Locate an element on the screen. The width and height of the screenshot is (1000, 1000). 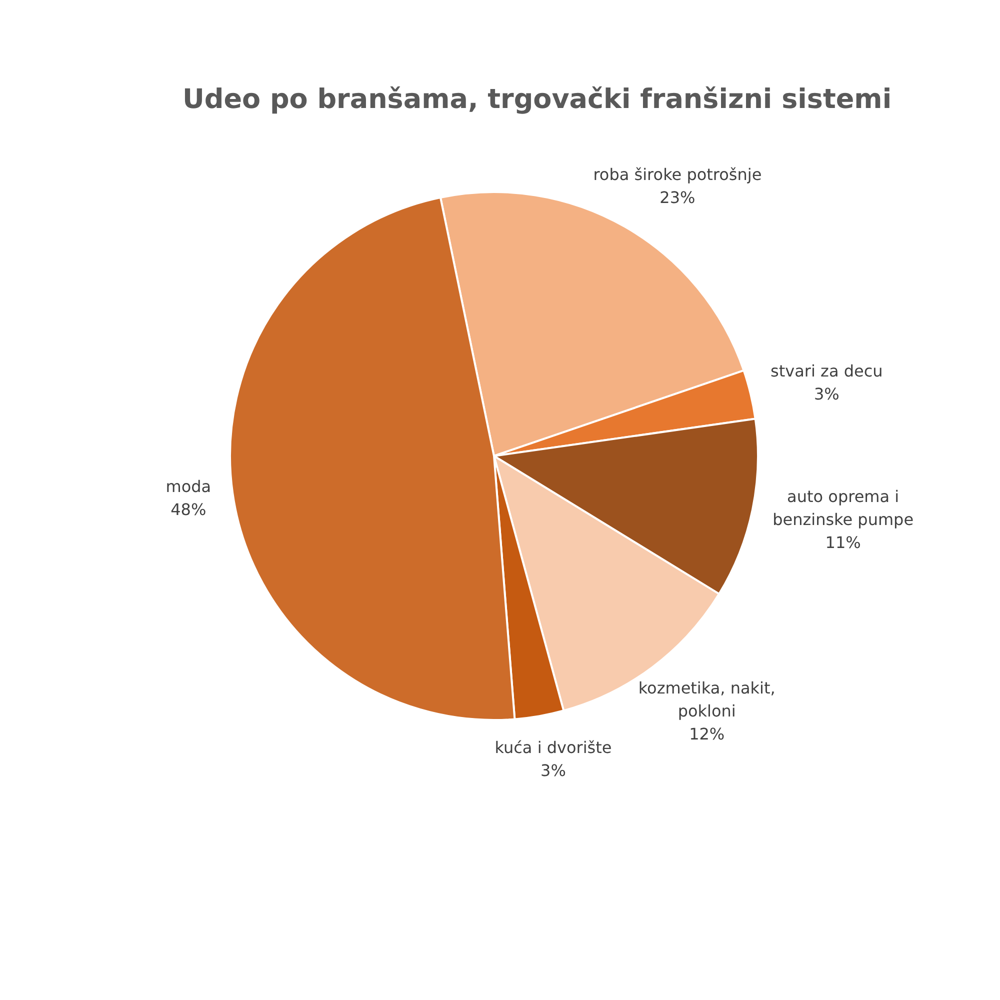
data-label: 48% is located at coordinates (188, 510).